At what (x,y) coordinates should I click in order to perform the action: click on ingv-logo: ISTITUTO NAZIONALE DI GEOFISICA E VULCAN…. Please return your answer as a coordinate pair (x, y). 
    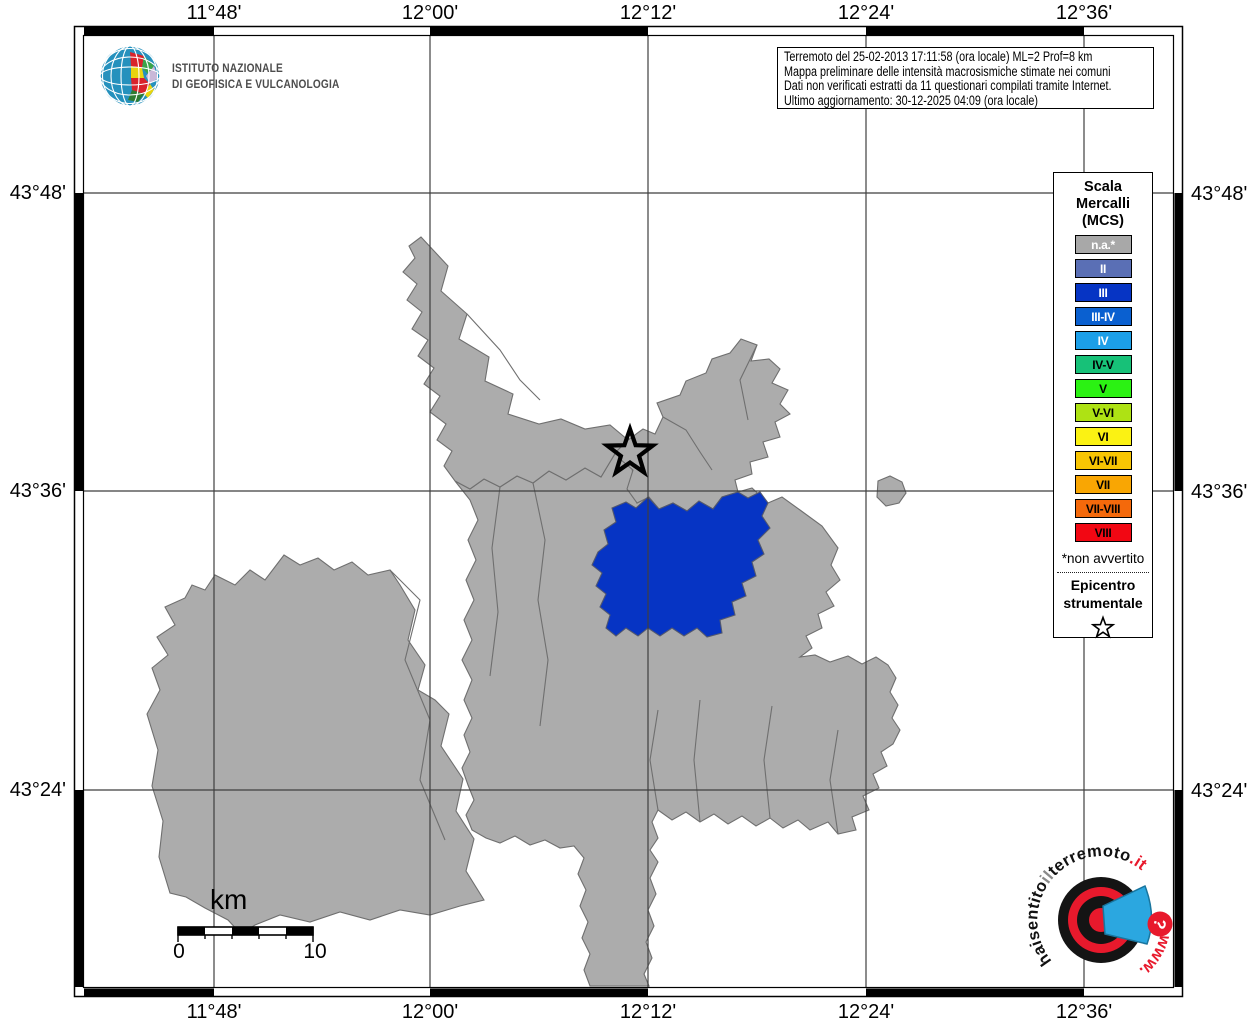
    Looking at the image, I should click on (230, 76).